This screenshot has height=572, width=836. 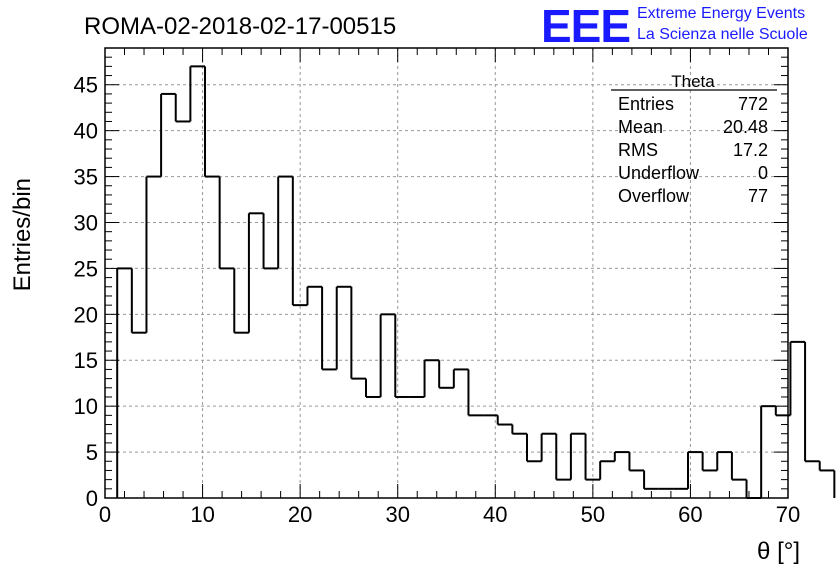 I want to click on y-tick-label: 5, so click(x=92, y=452).